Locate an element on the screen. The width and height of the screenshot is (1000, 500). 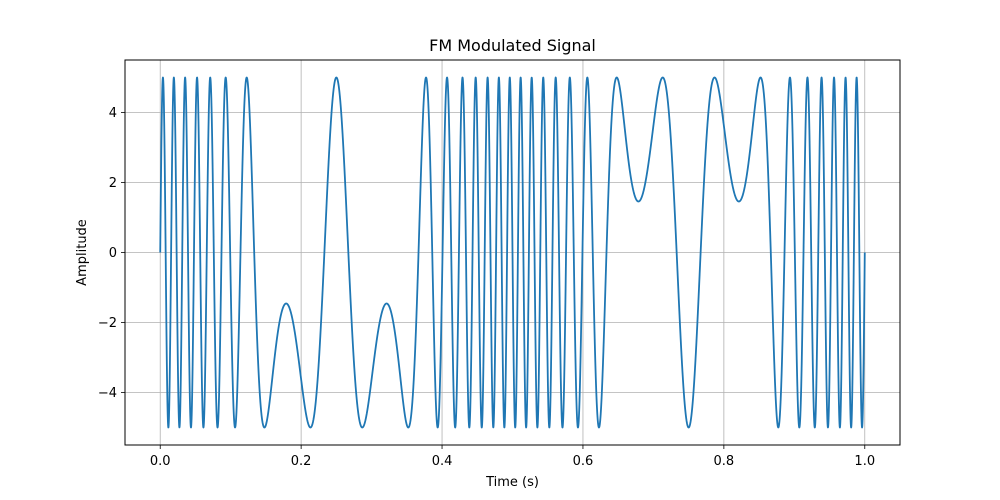
x-tick-label: 0.0 is located at coordinates (160, 461).